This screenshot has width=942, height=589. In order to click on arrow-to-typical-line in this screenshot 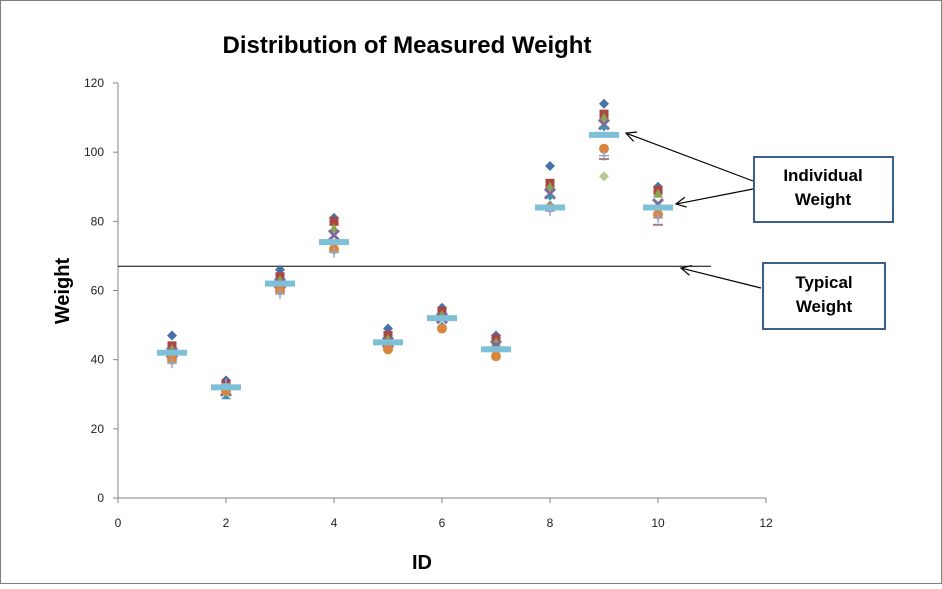, I will do `click(721, 278)`.